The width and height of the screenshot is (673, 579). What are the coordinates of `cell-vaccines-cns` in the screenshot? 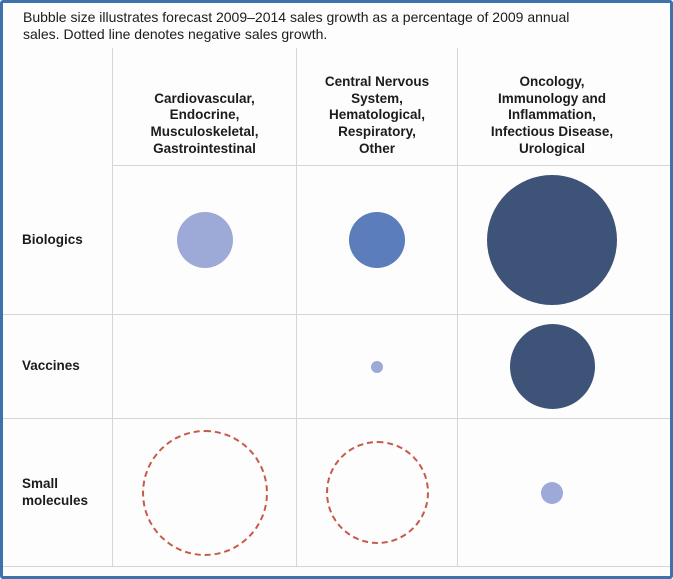 It's located at (376, 367).